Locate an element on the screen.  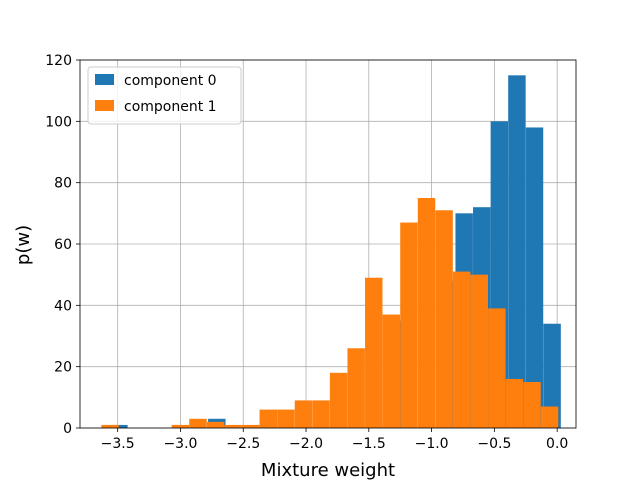
legend: component 0 component 1 is located at coordinates (164, 95).